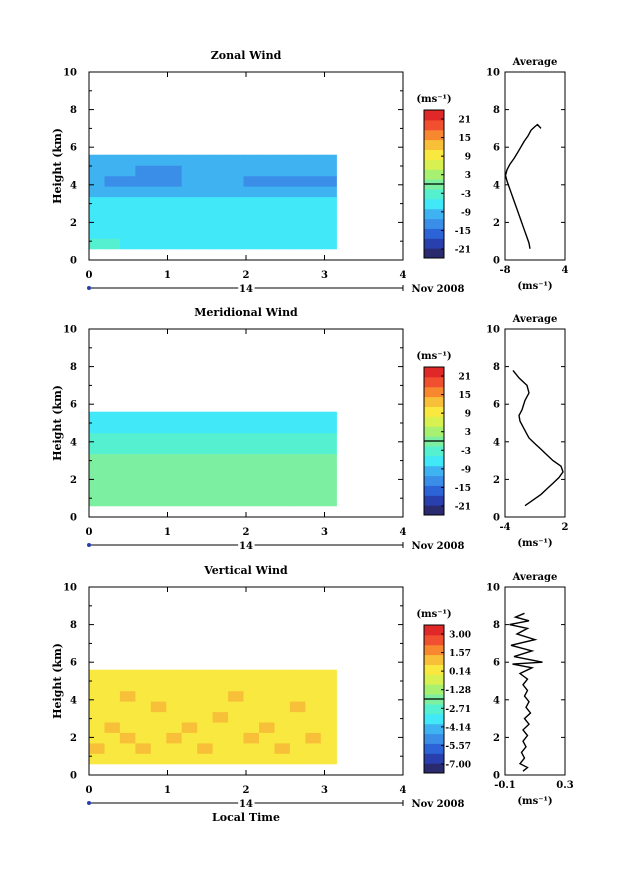 Image resolution: width=624 pixels, height=872 pixels. Describe the element at coordinates (246, 546) in the screenshot. I see `date-day-label: 14` at that location.